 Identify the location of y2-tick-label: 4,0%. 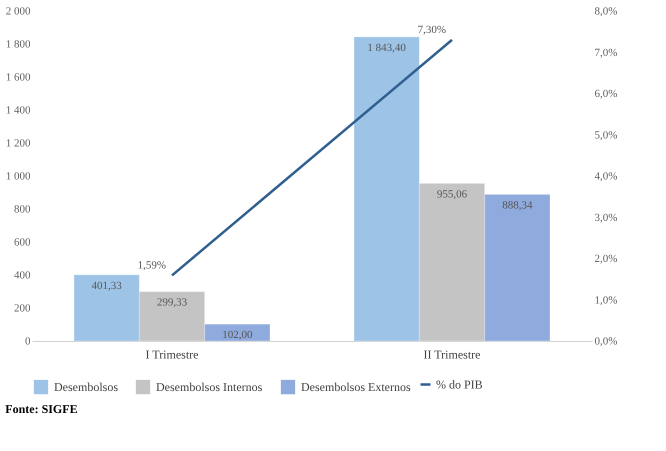
(606, 176).